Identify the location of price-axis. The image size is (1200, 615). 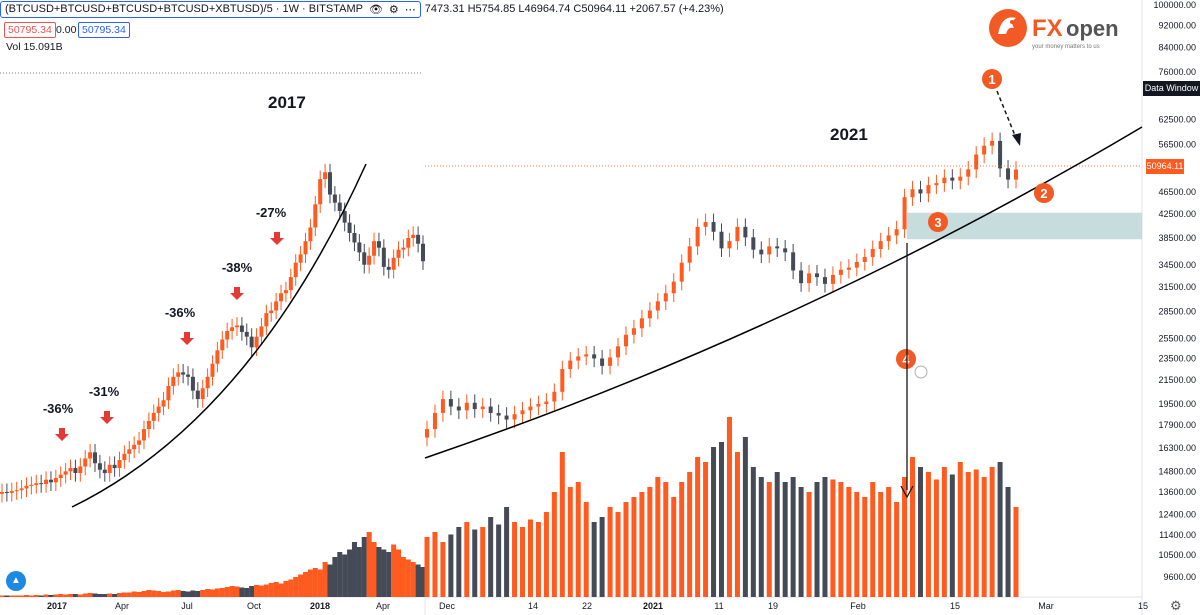
(1171, 307).